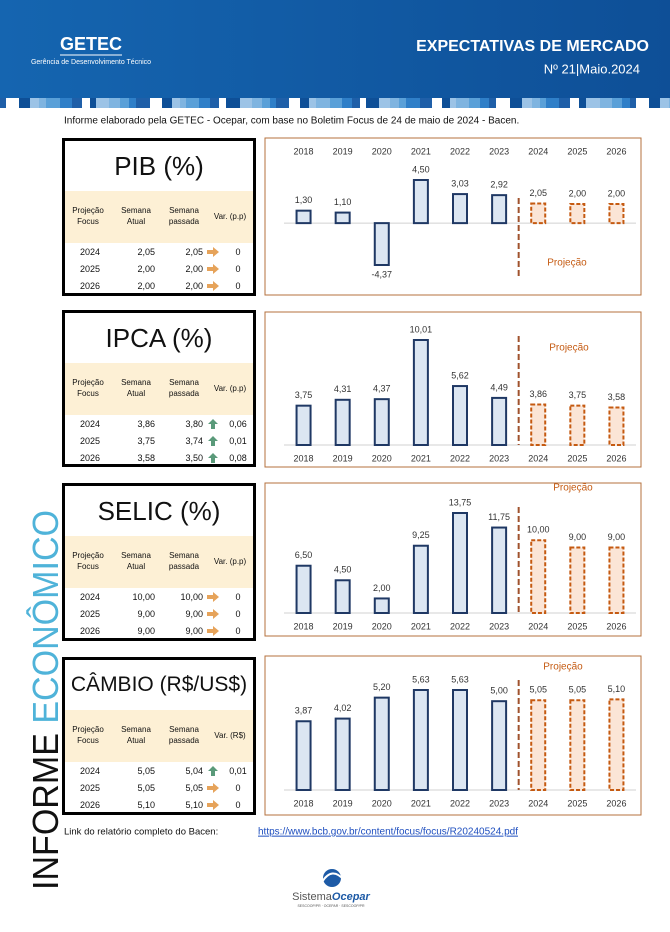  Describe the element at coordinates (577, 151) in the screenshot. I see `category-label: 2025` at that location.